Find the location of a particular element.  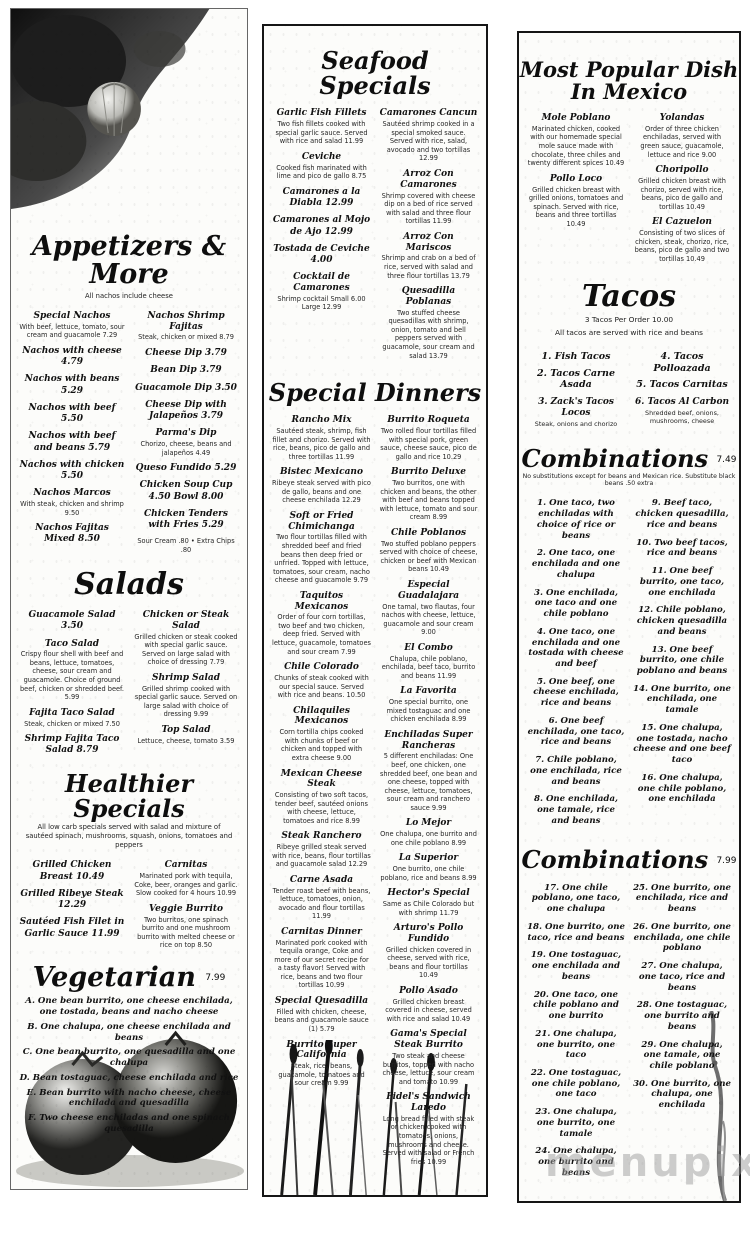

tomatoes-photo is located at coordinates (130, 1108).